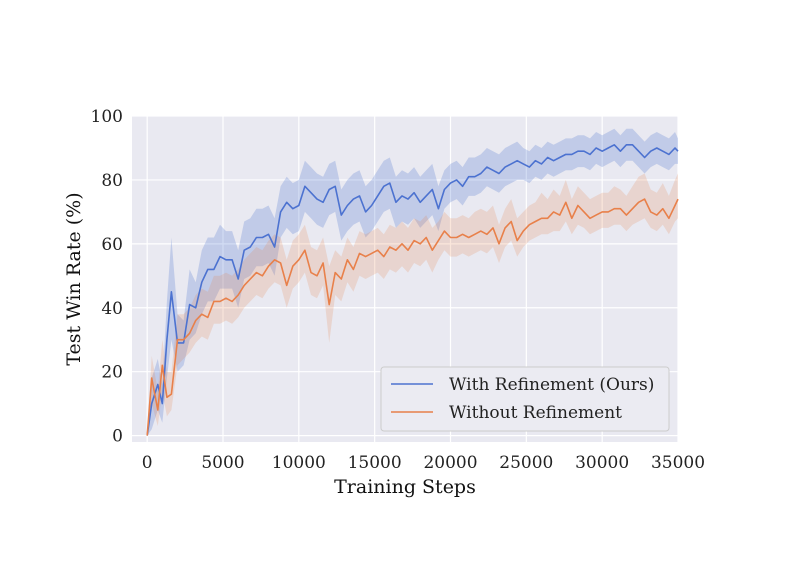  What do you see at coordinates (107, 117) in the screenshot?
I see `y-tick-label: 100` at bounding box center [107, 117].